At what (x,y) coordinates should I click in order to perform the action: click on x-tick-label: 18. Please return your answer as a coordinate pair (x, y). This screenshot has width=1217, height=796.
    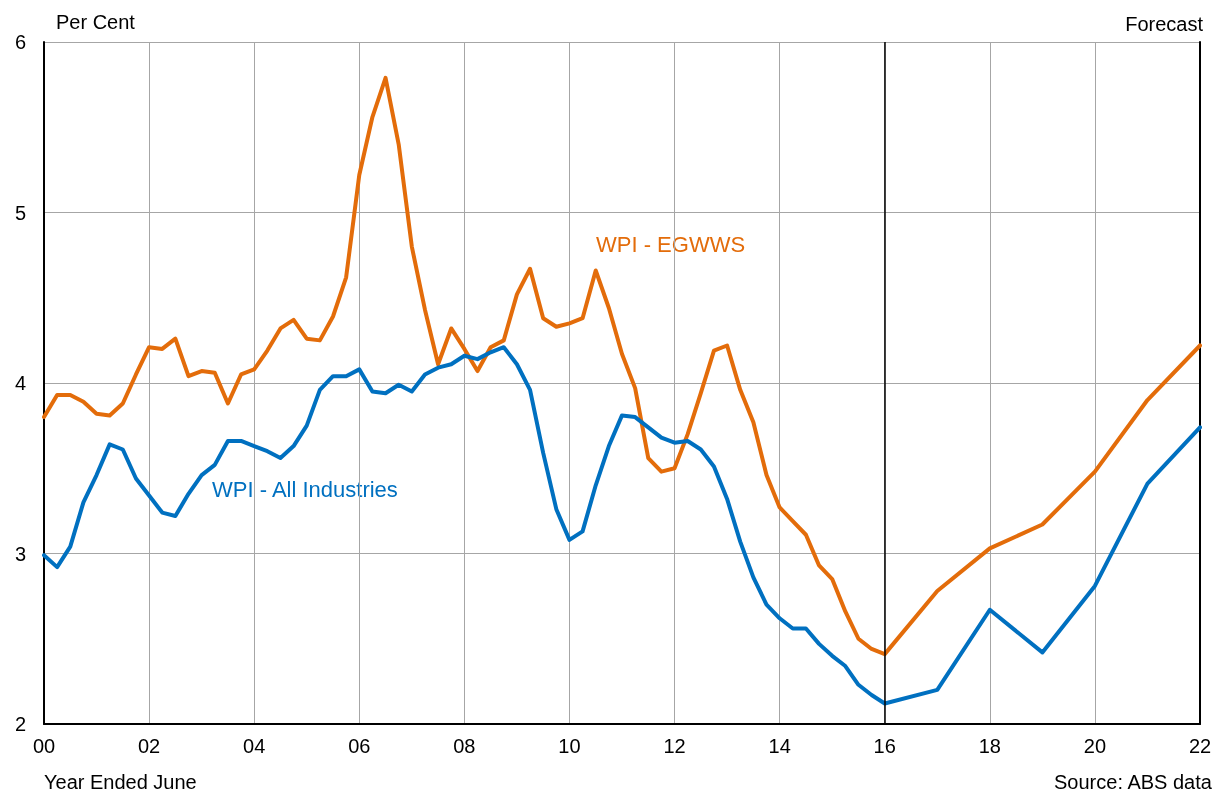
    Looking at the image, I should click on (989, 746).